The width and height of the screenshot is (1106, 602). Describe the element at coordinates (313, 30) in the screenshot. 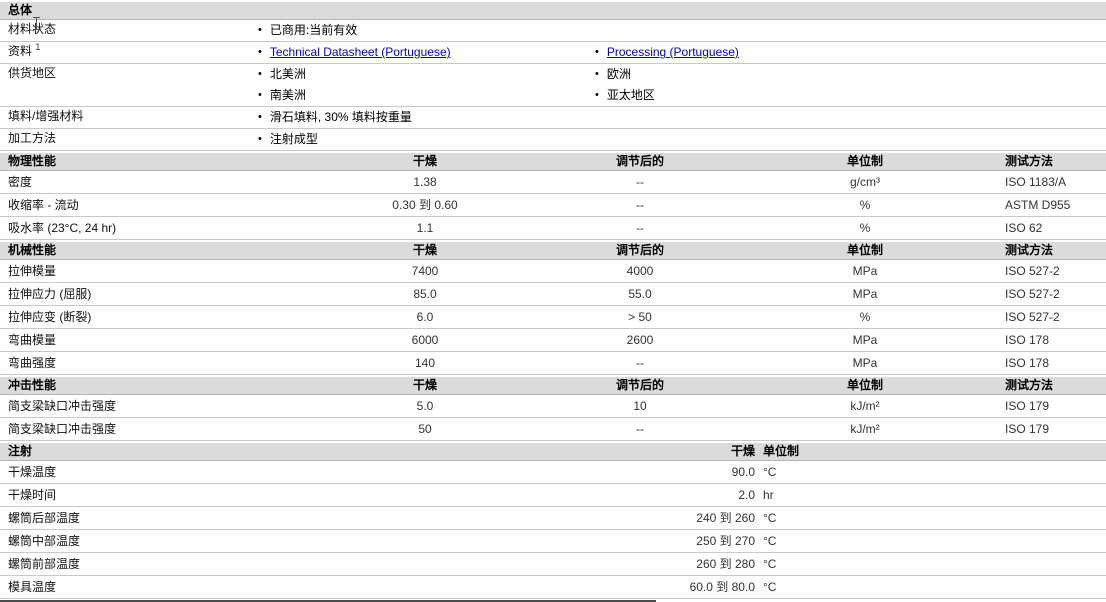

I see `bullet-text: 已商用:当前有效` at that location.